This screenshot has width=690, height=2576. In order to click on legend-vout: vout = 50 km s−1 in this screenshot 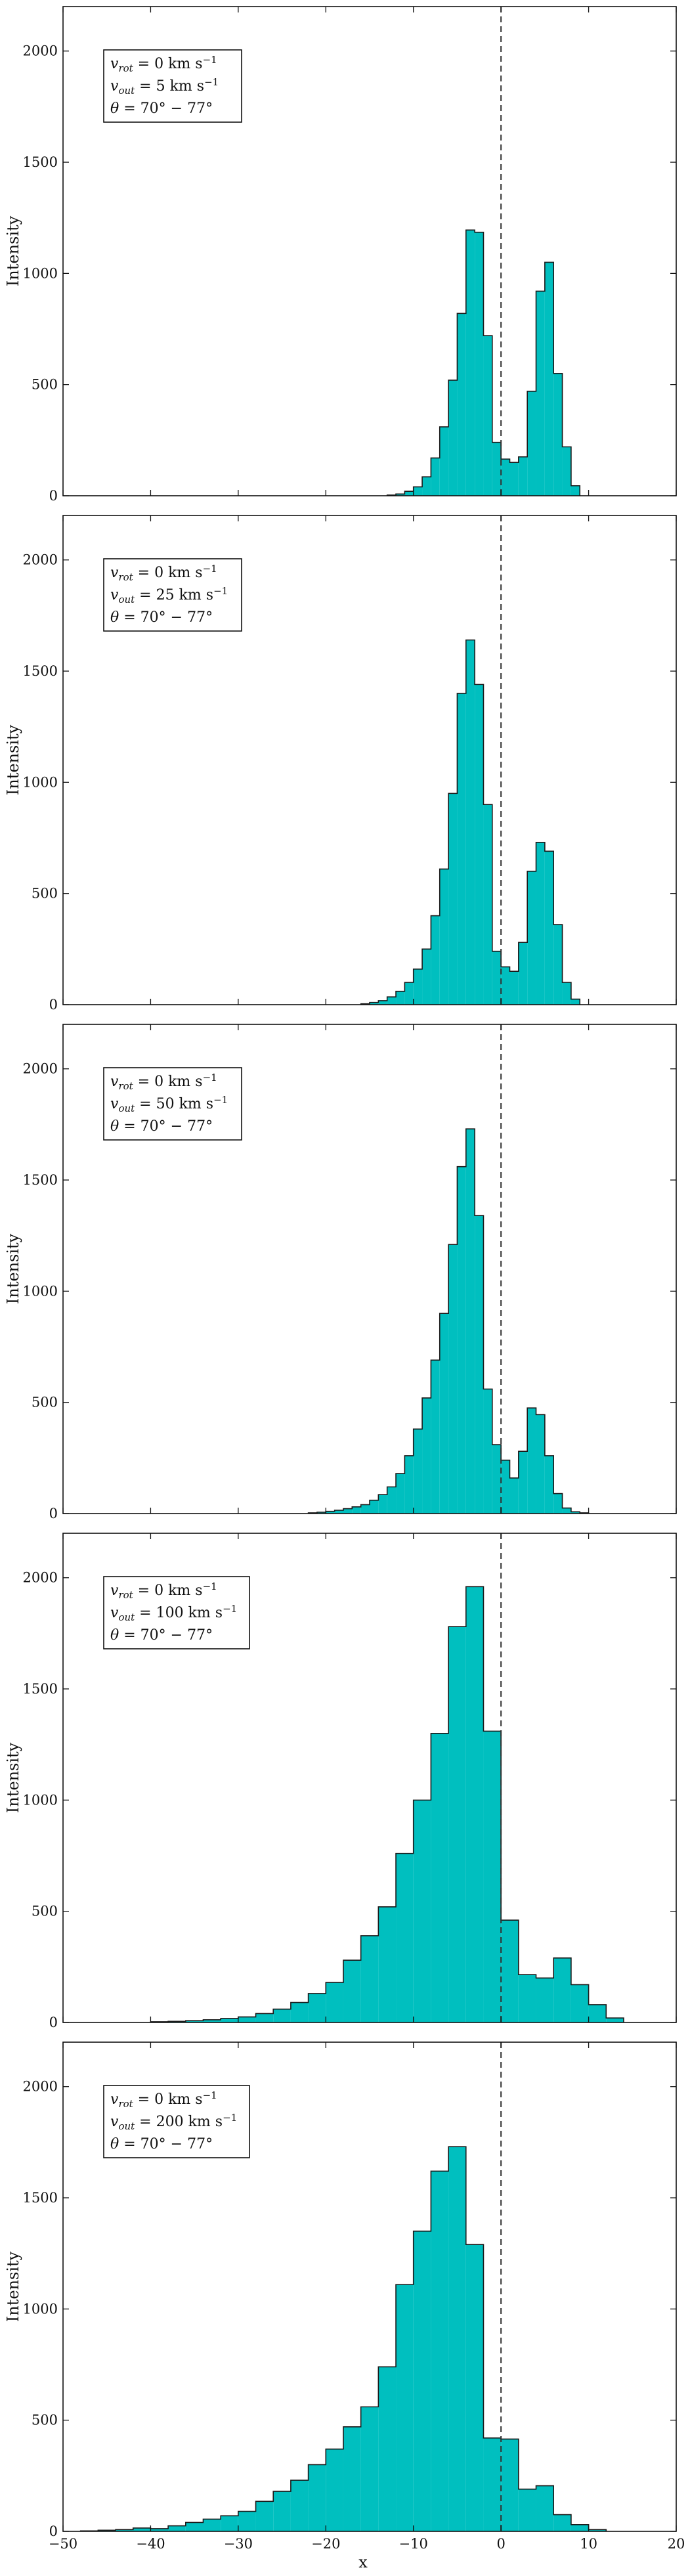, I will do `click(169, 1104)`.